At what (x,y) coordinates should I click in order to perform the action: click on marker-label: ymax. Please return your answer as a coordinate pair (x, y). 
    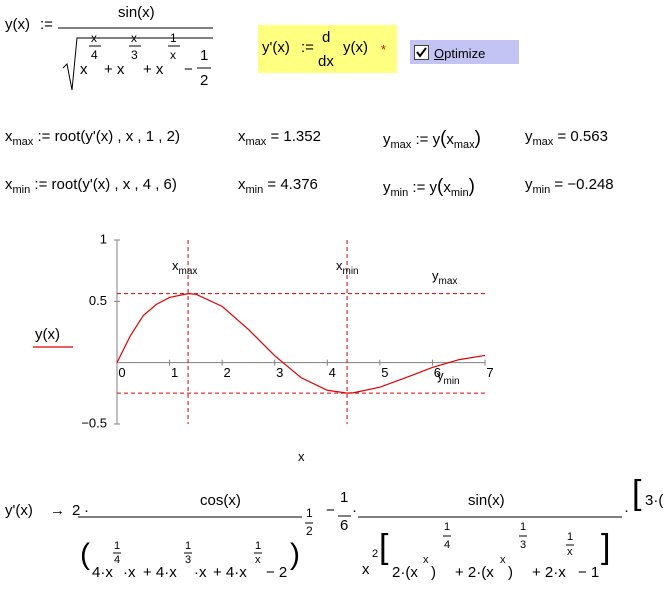
    Looking at the image, I should click on (444, 277).